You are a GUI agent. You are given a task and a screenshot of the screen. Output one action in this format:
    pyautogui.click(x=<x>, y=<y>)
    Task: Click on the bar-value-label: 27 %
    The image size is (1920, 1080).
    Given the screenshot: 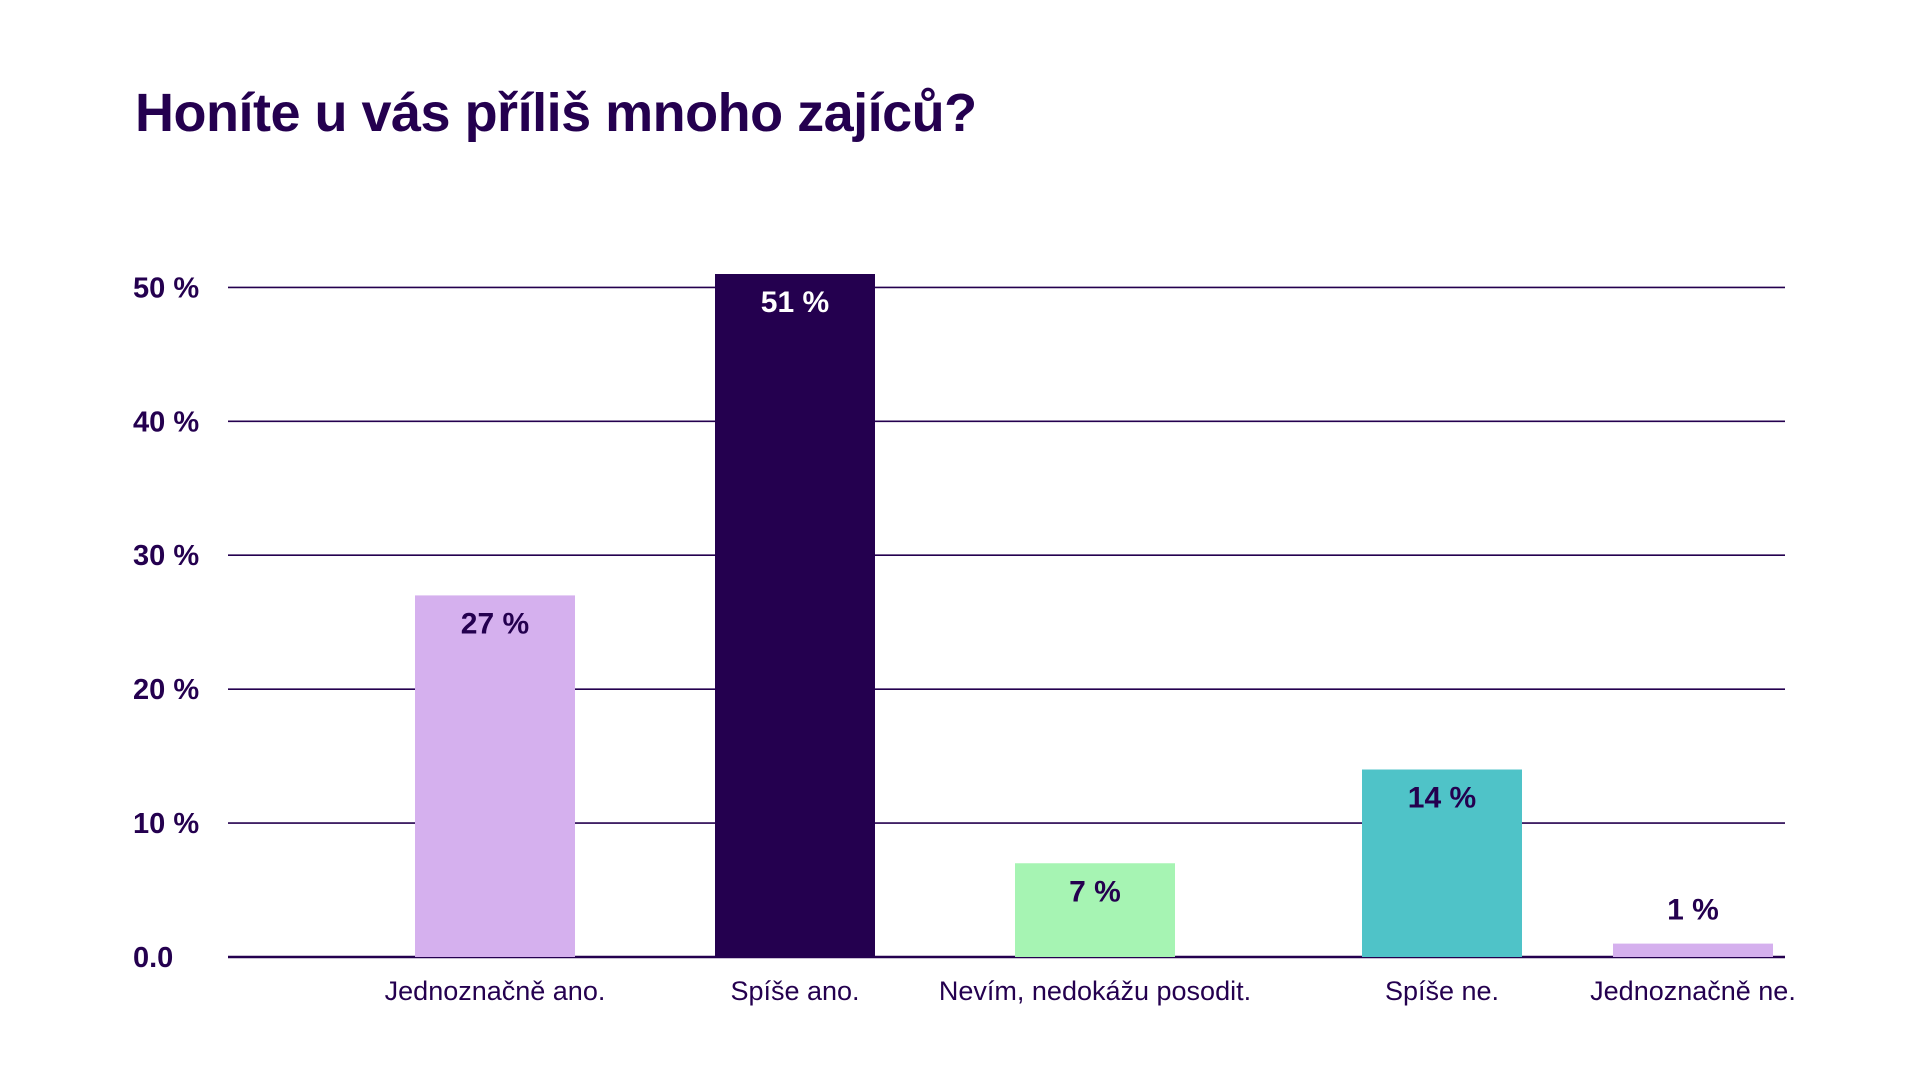 What is the action you would take?
    pyautogui.click(x=495, y=623)
    